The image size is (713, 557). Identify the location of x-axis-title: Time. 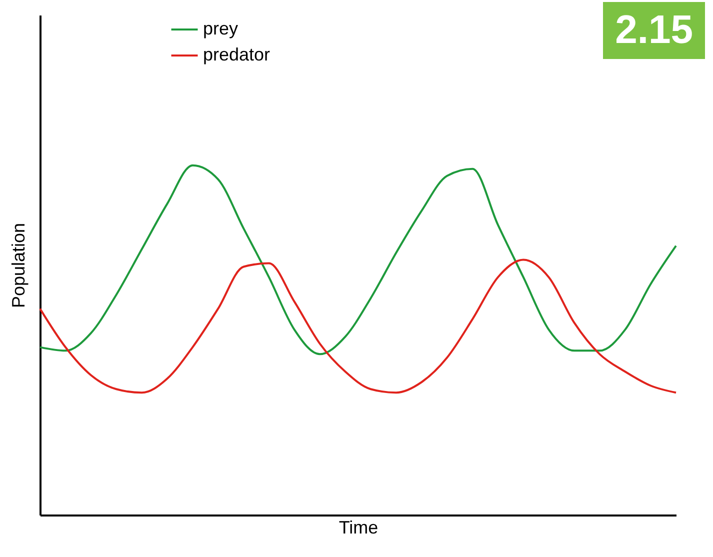
(358, 528).